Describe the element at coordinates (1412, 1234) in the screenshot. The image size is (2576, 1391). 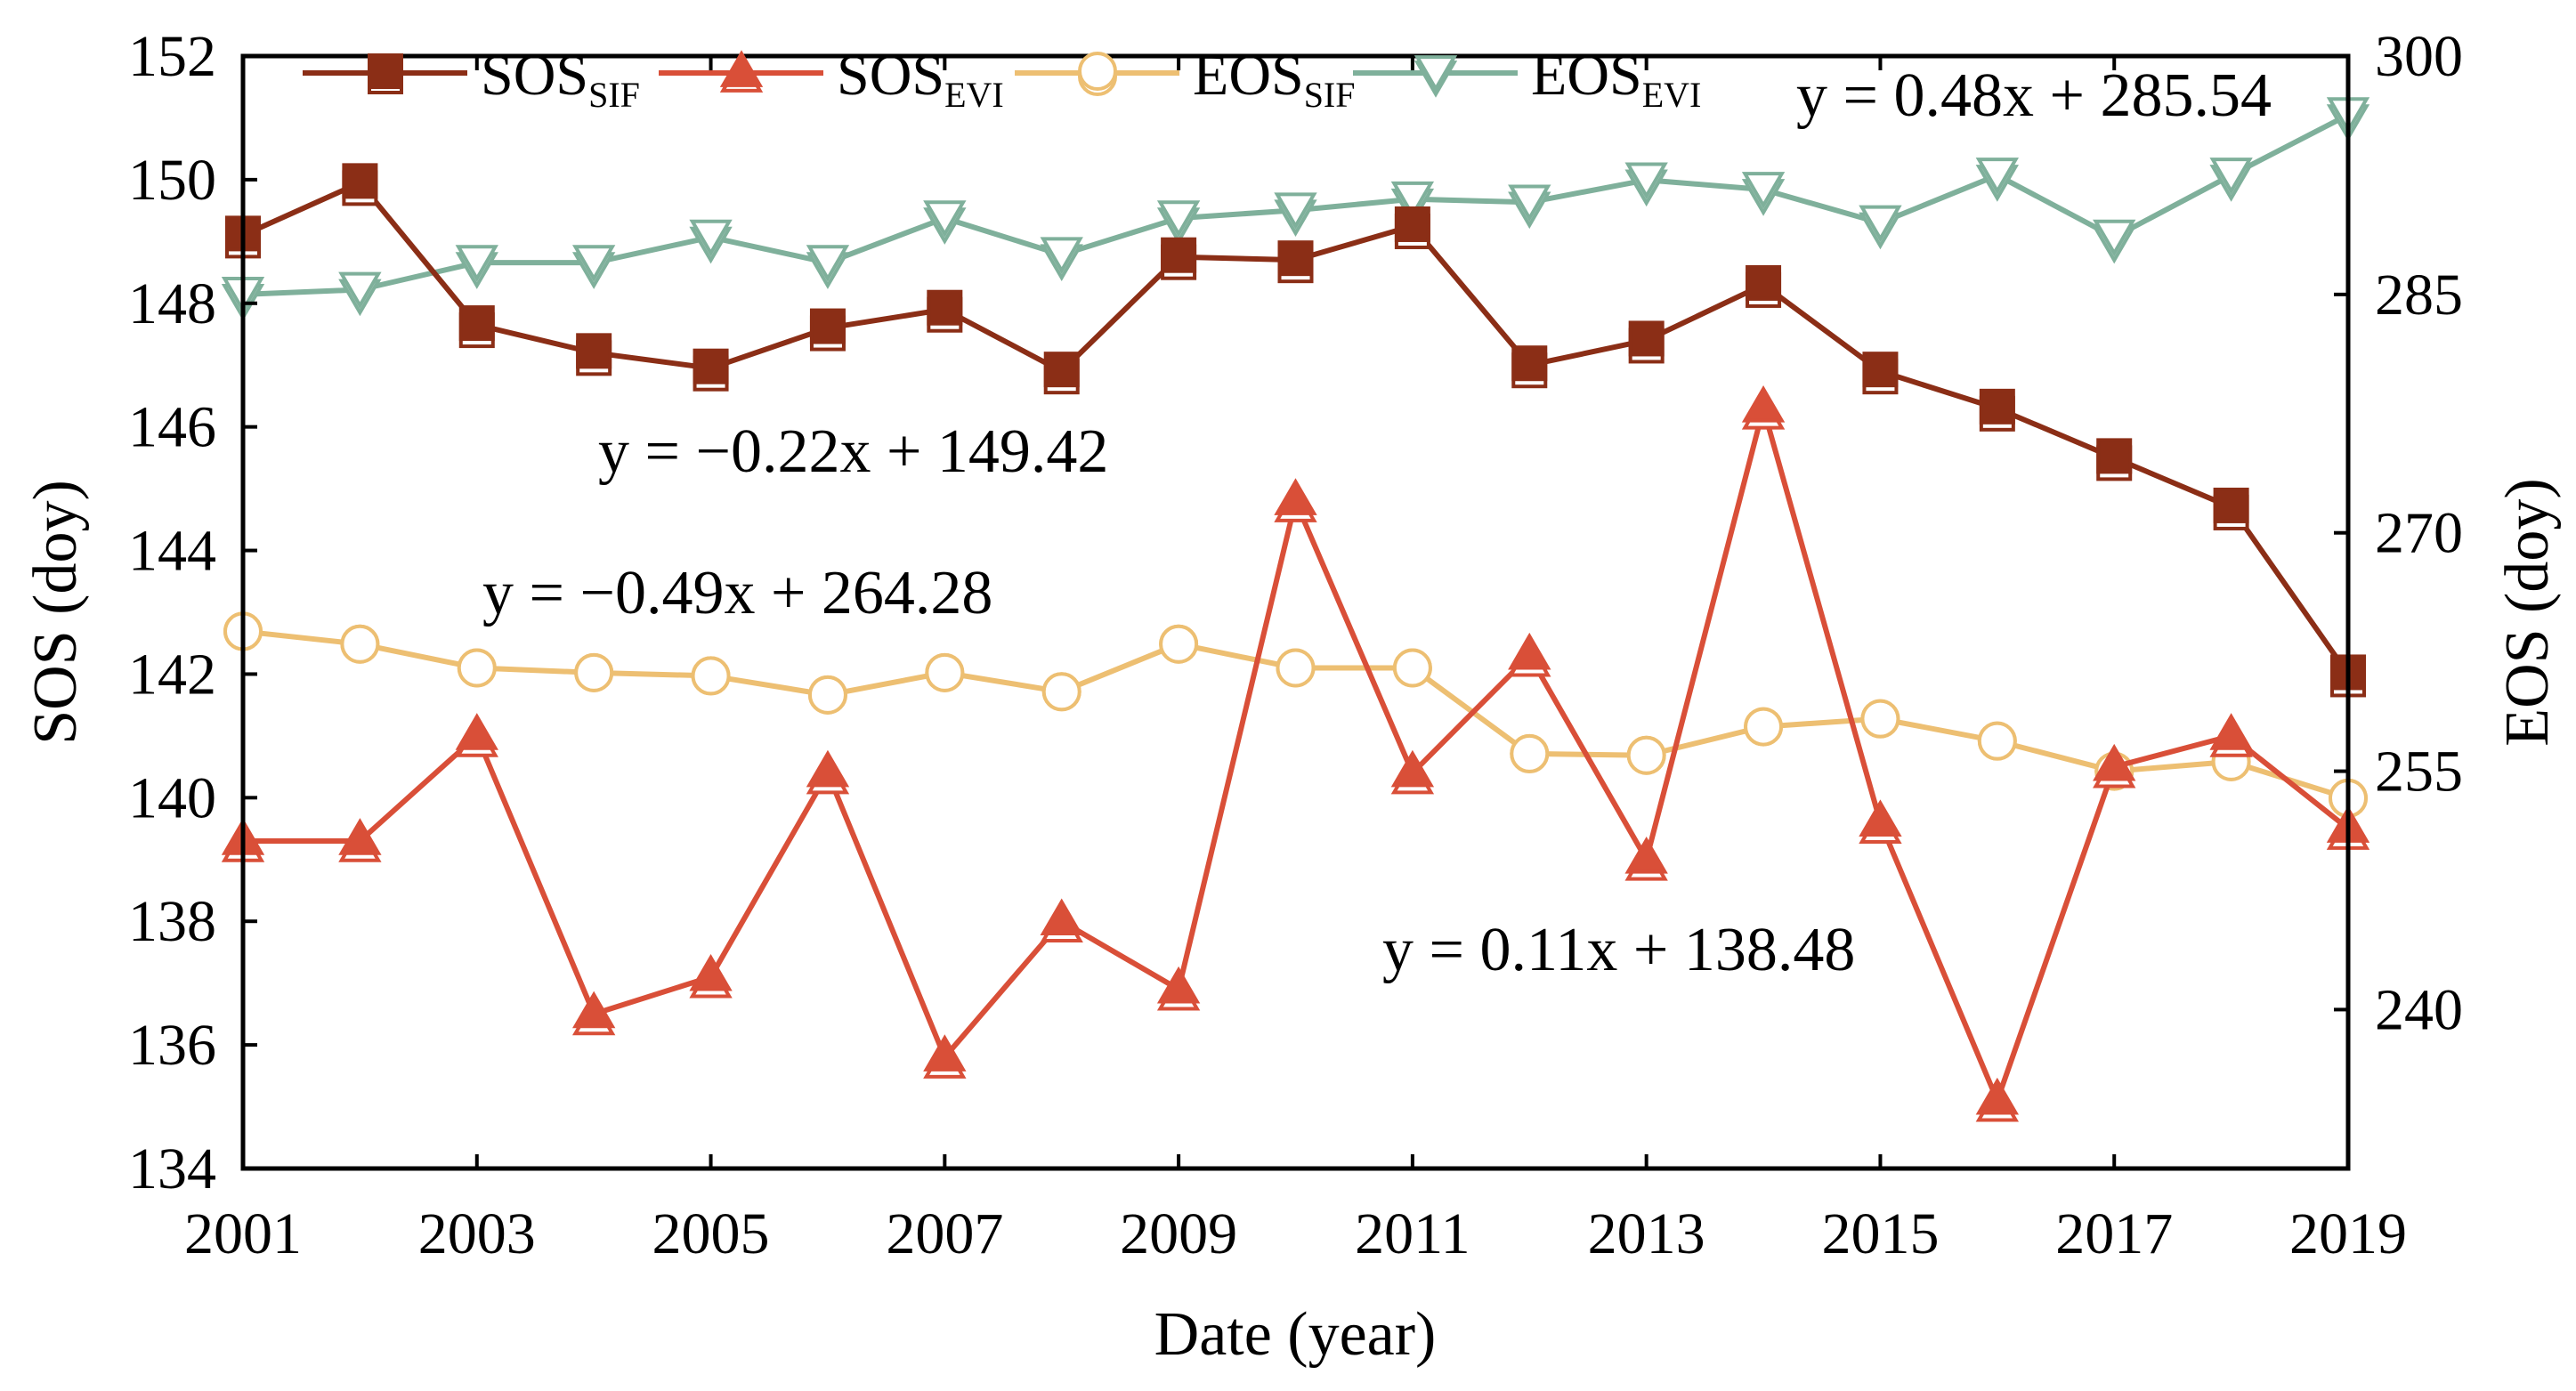
I see `x-tick-label: 2011` at that location.